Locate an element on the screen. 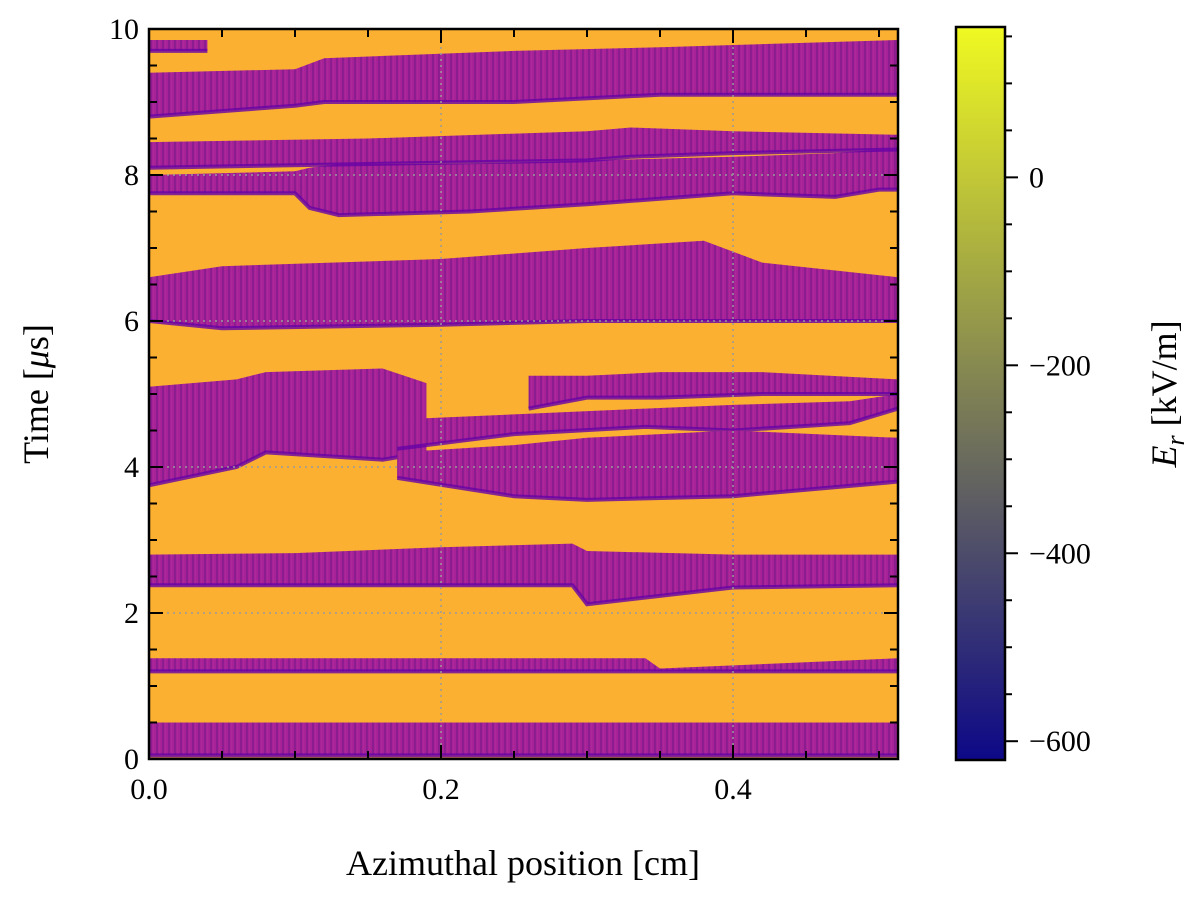 The height and width of the screenshot is (900, 1200). y-tick-label-3: 6 is located at coordinates (131, 321).